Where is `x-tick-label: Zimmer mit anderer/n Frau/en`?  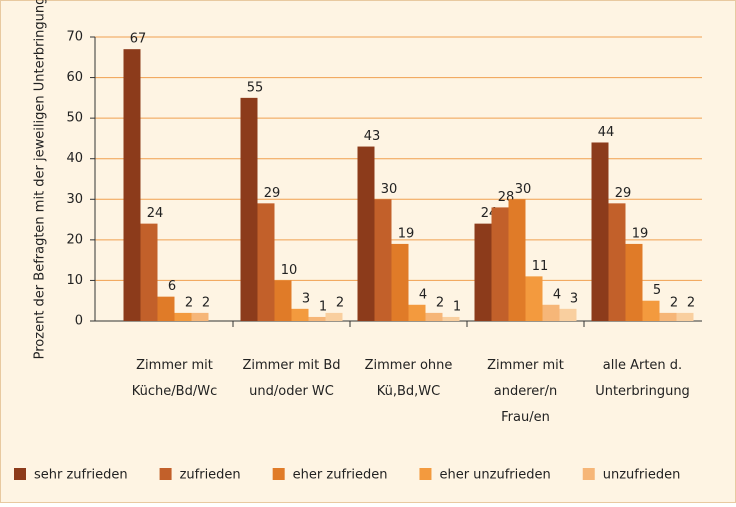 x-tick-label: Zimmer mit anderer/n Frau/en is located at coordinates (525, 391).